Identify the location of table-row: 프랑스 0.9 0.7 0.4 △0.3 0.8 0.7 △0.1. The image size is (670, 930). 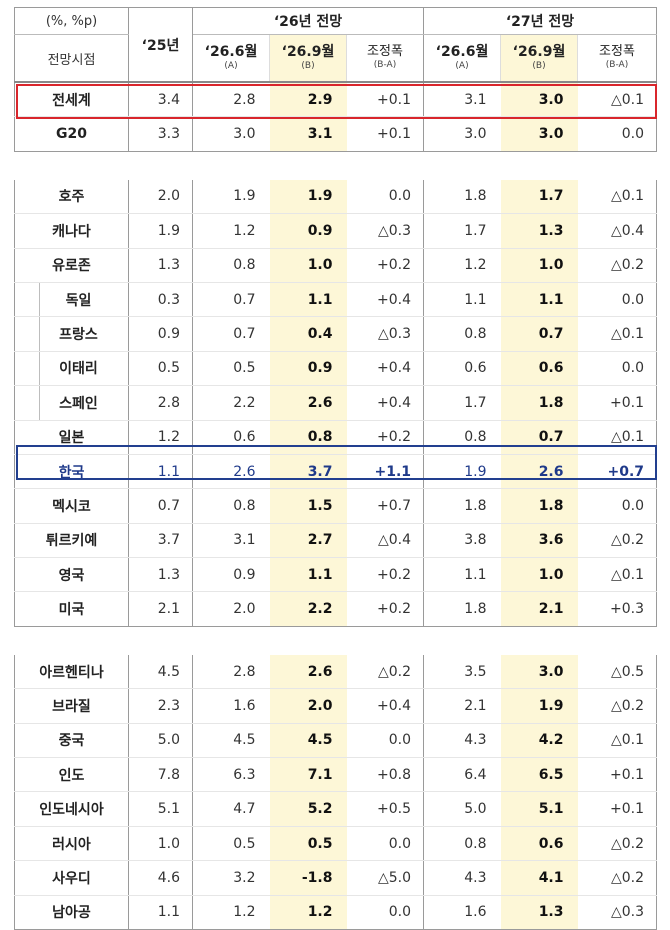
(335, 334).